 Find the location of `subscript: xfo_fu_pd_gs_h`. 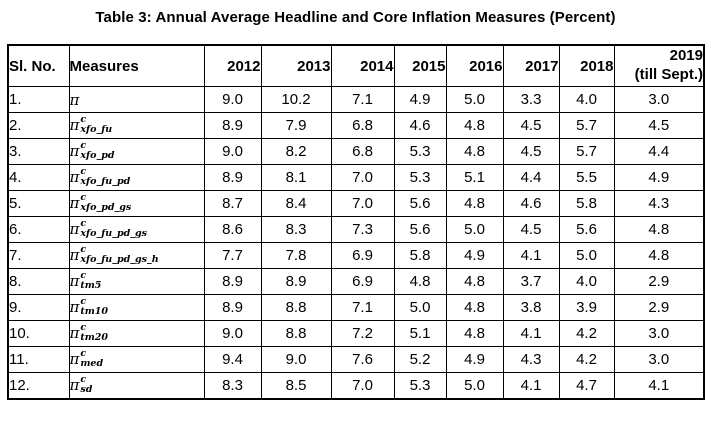

subscript: xfo_fu_pd_gs_h is located at coordinates (119, 260).